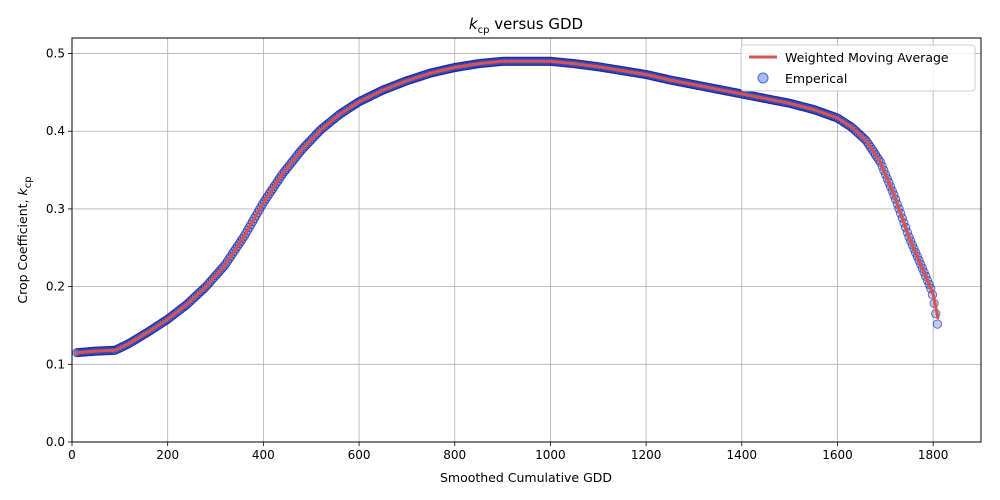 The height and width of the screenshot is (500, 1000). I want to click on title-rest: versus GDD, so click(536, 24).